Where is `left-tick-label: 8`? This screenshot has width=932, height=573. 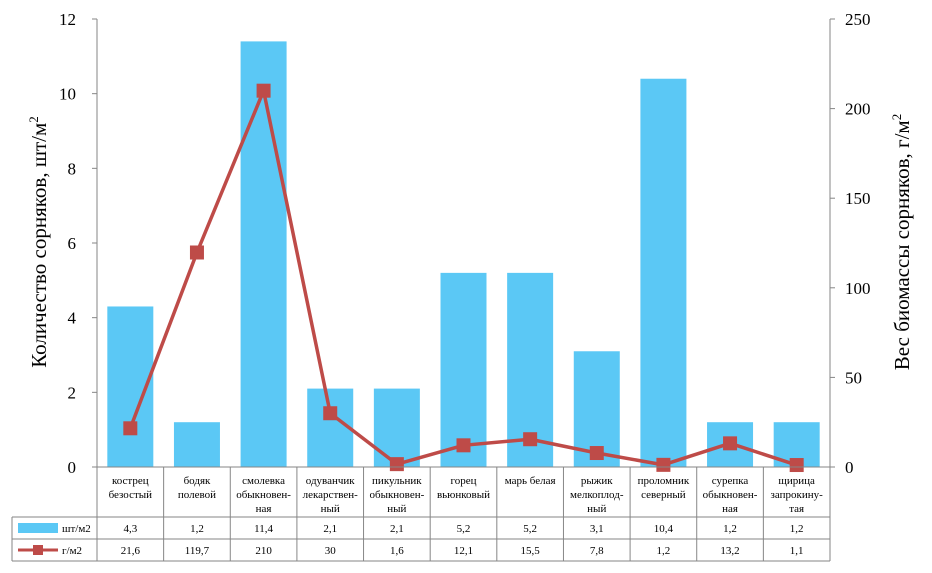 left-tick-label: 8 is located at coordinates (72, 168).